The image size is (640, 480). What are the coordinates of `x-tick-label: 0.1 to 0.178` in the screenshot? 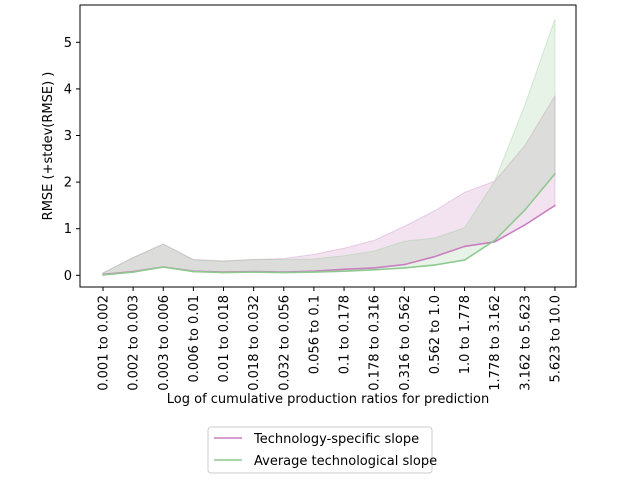 It's located at (345, 334).